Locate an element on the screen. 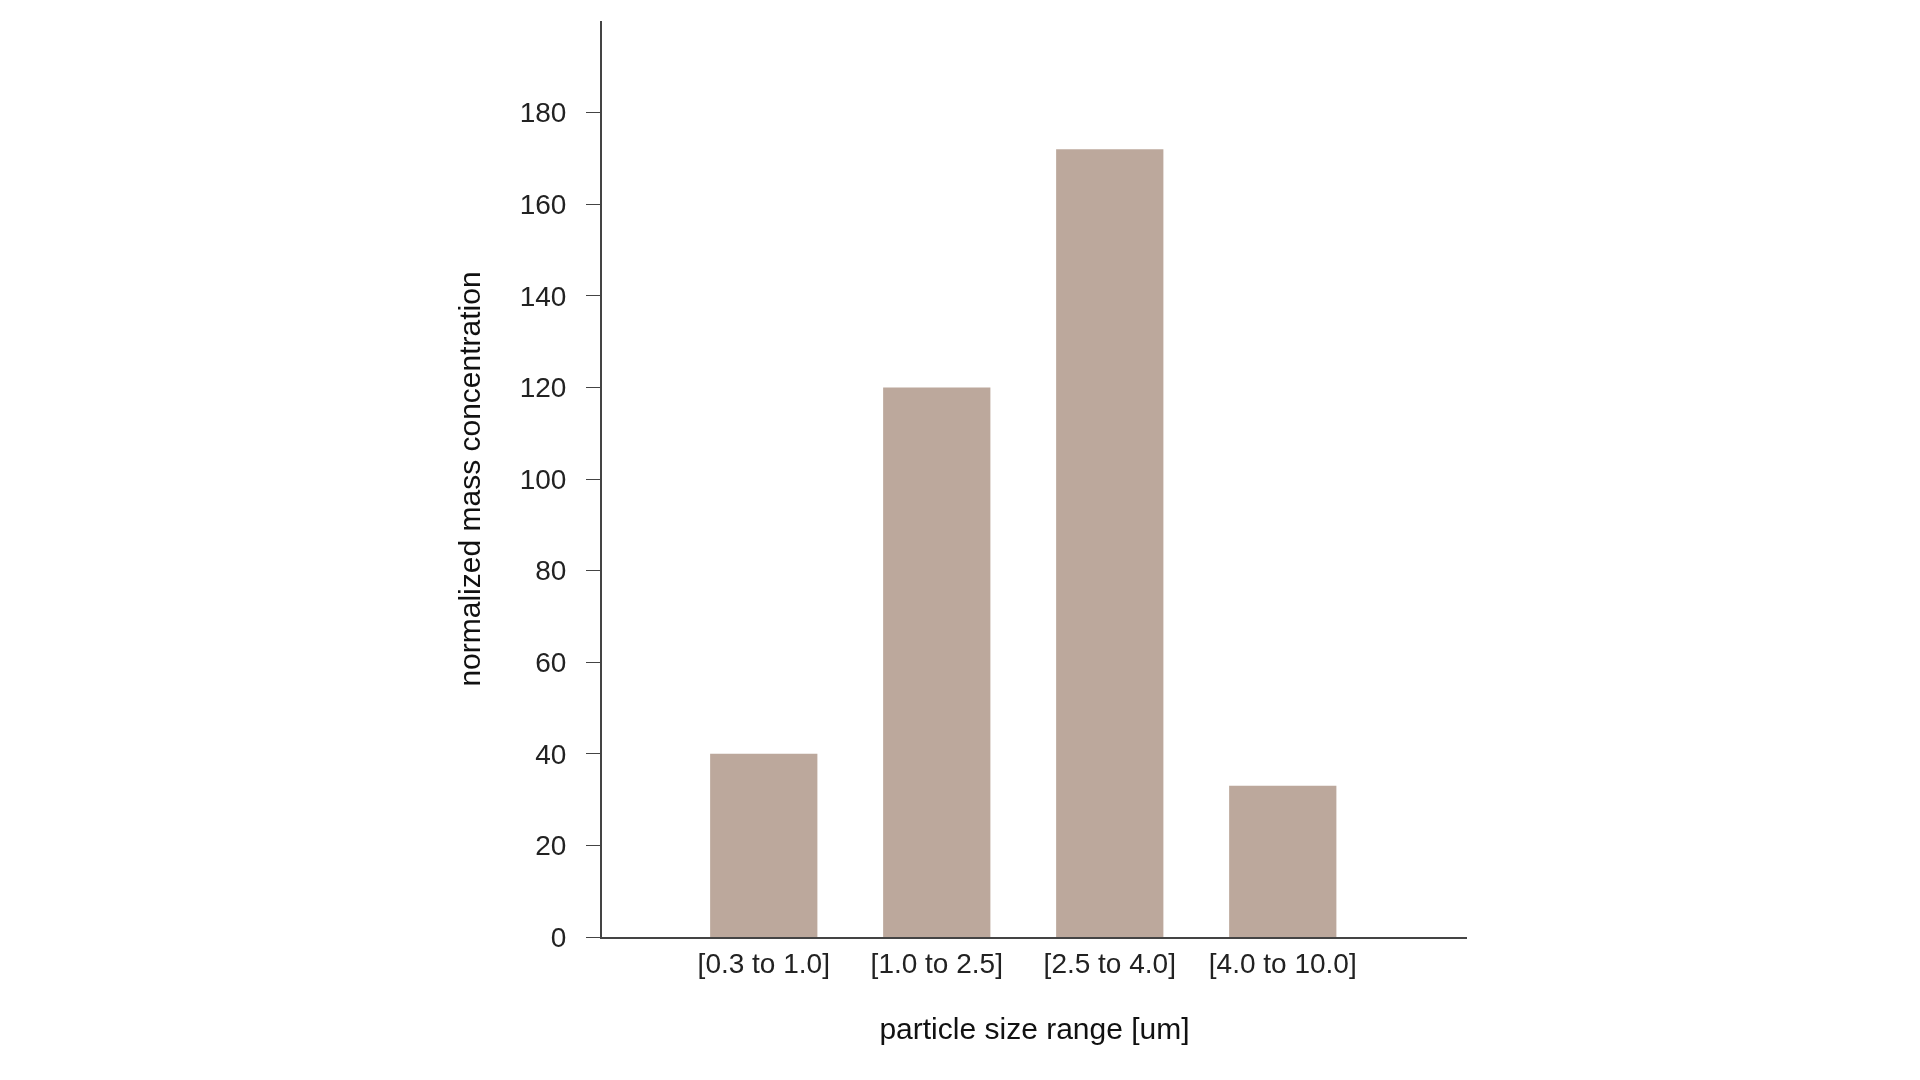  y-tick-label: 40 is located at coordinates (551, 754).